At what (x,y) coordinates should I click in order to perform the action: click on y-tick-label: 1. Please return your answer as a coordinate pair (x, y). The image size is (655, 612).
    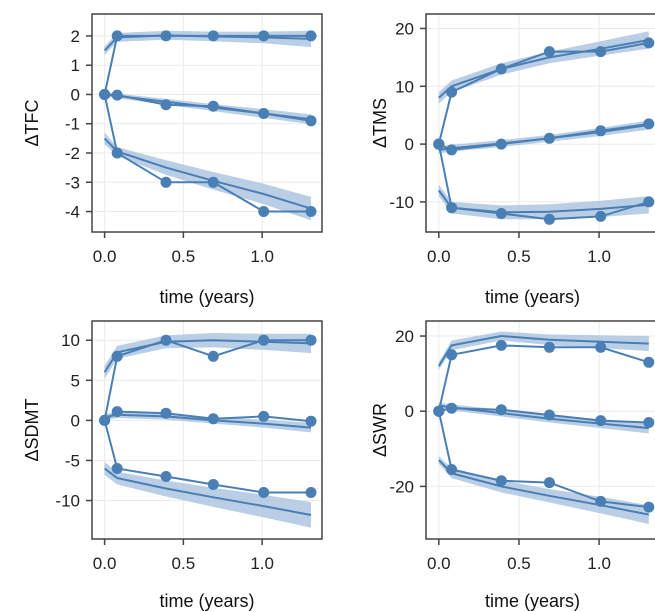
    Looking at the image, I should click on (75, 65).